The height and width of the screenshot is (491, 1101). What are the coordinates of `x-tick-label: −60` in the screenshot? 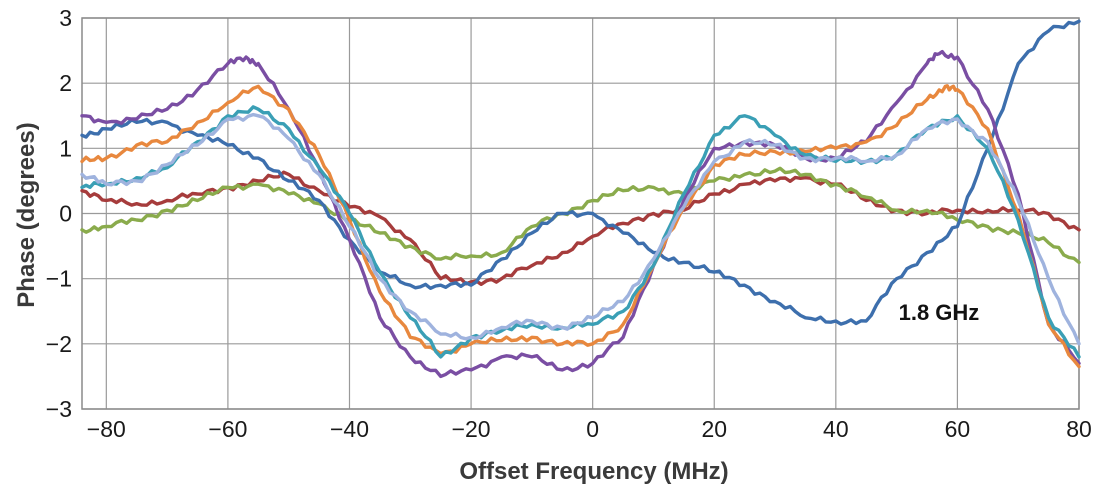 It's located at (227, 429).